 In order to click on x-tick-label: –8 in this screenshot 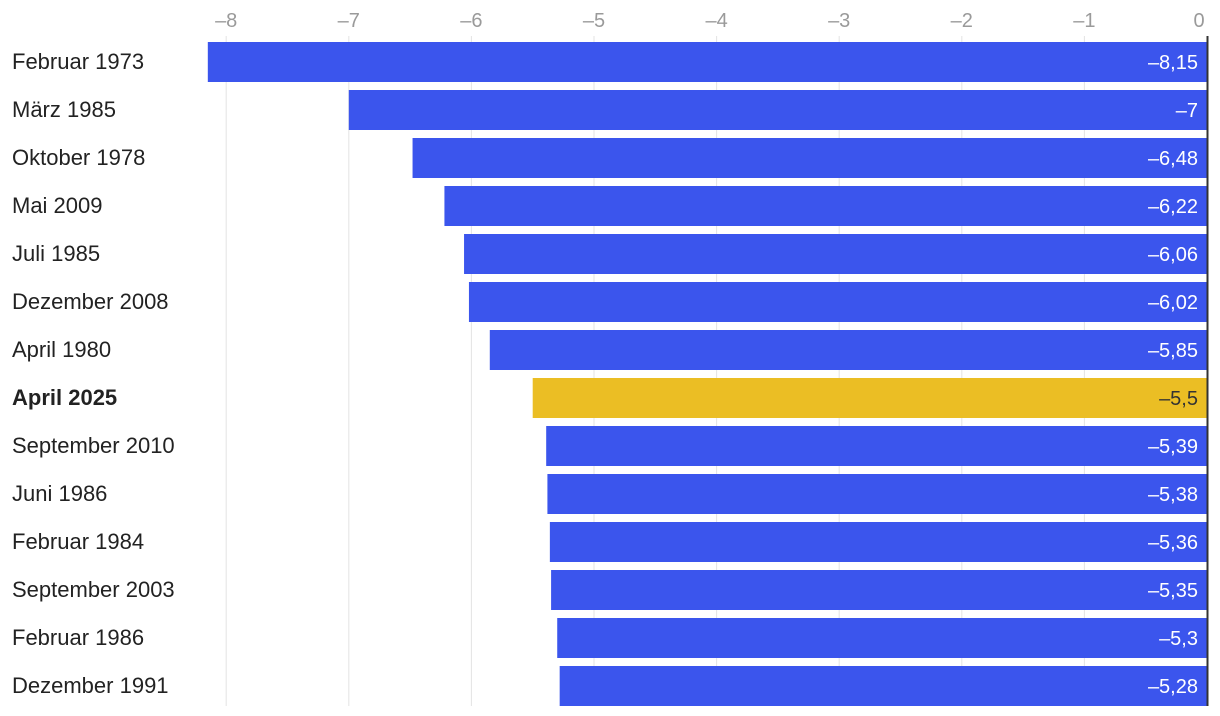, I will do `click(226, 21)`.